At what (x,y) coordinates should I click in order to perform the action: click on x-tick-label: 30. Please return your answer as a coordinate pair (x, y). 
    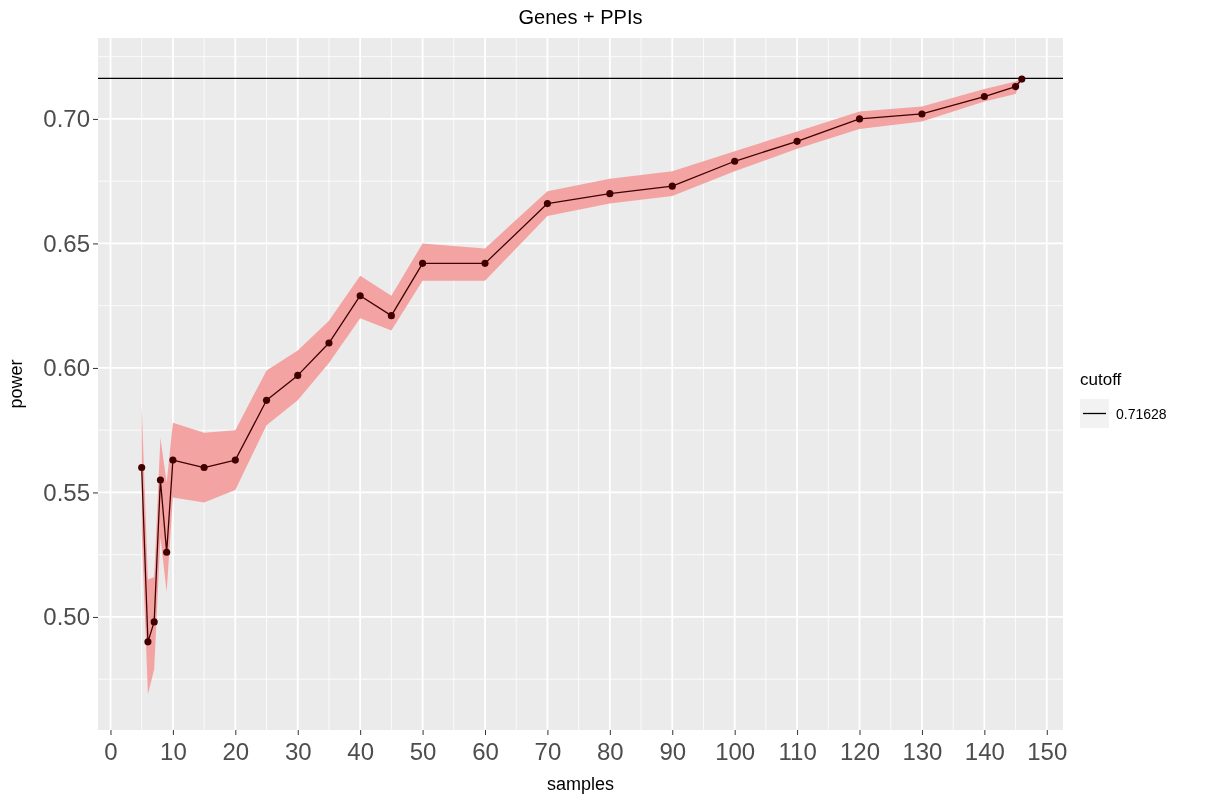
    Looking at the image, I should click on (298, 751).